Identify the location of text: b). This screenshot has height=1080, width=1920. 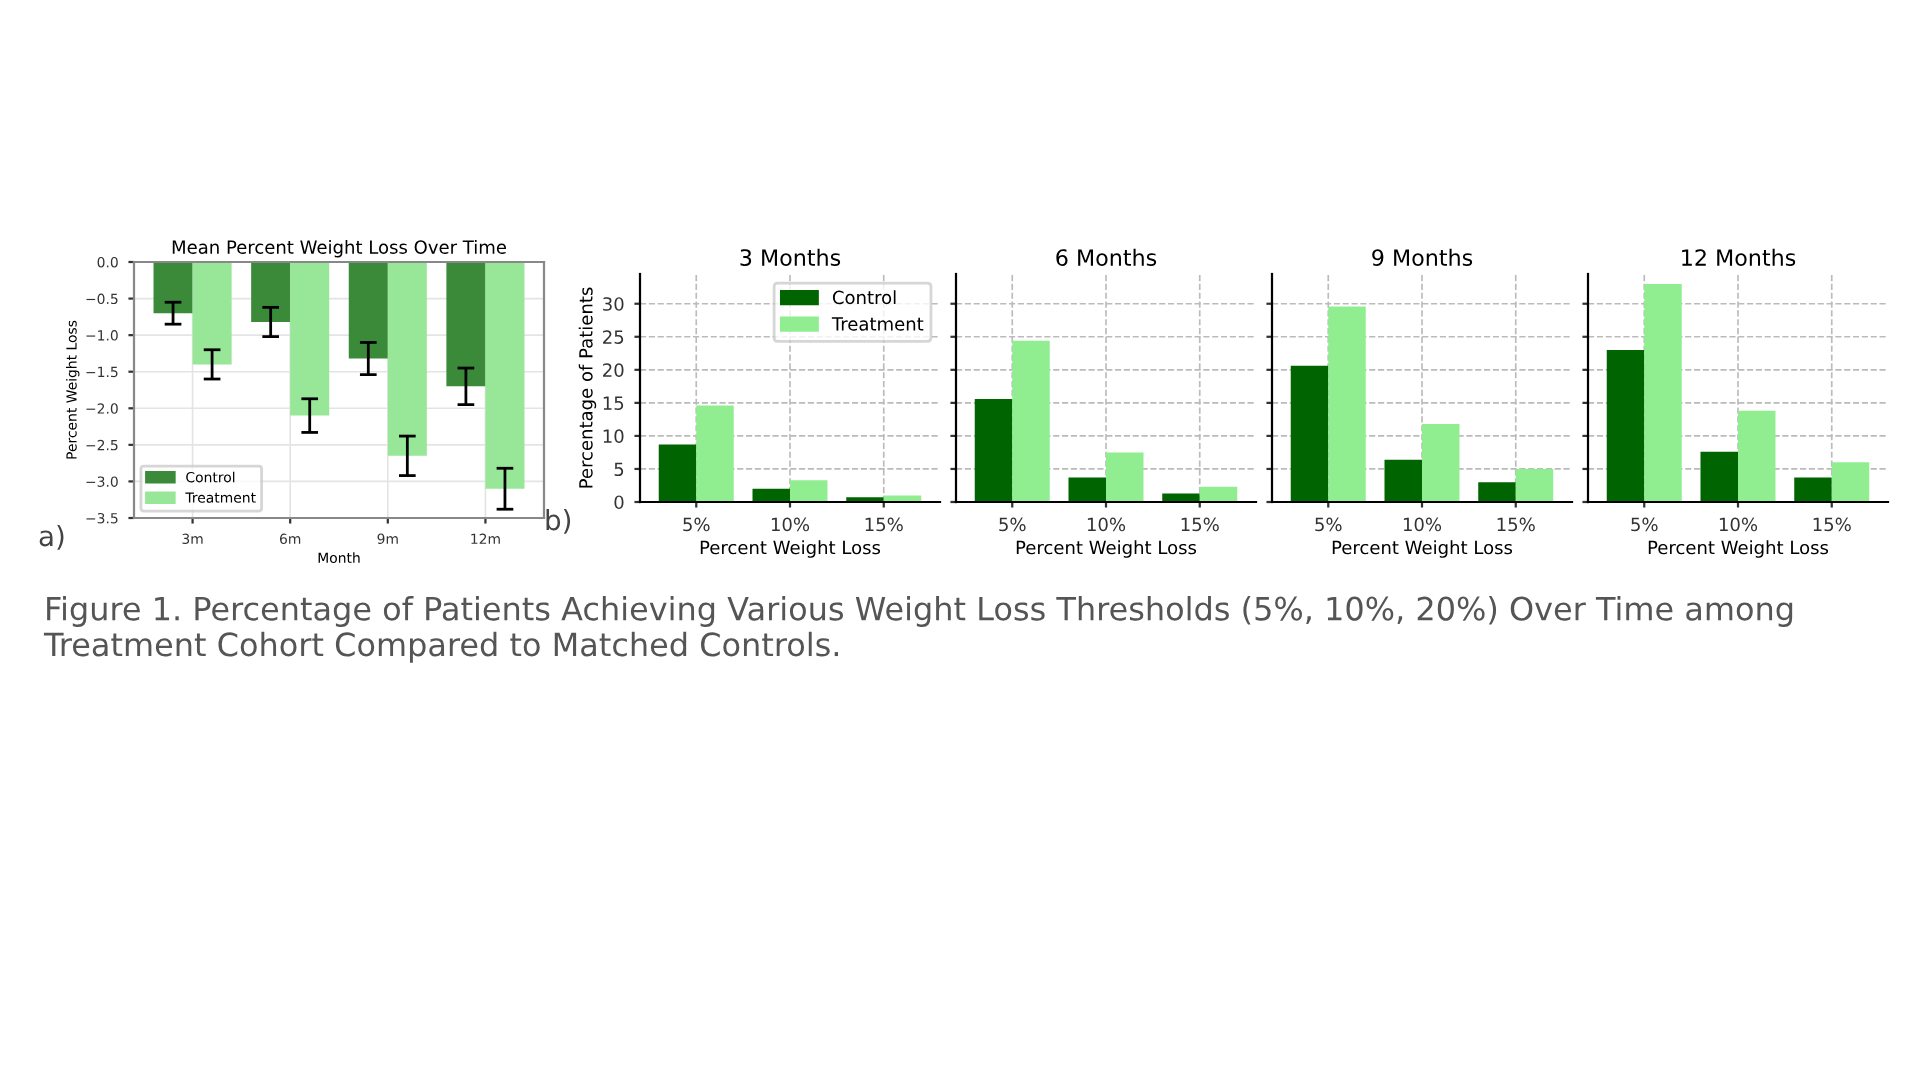
(558, 521).